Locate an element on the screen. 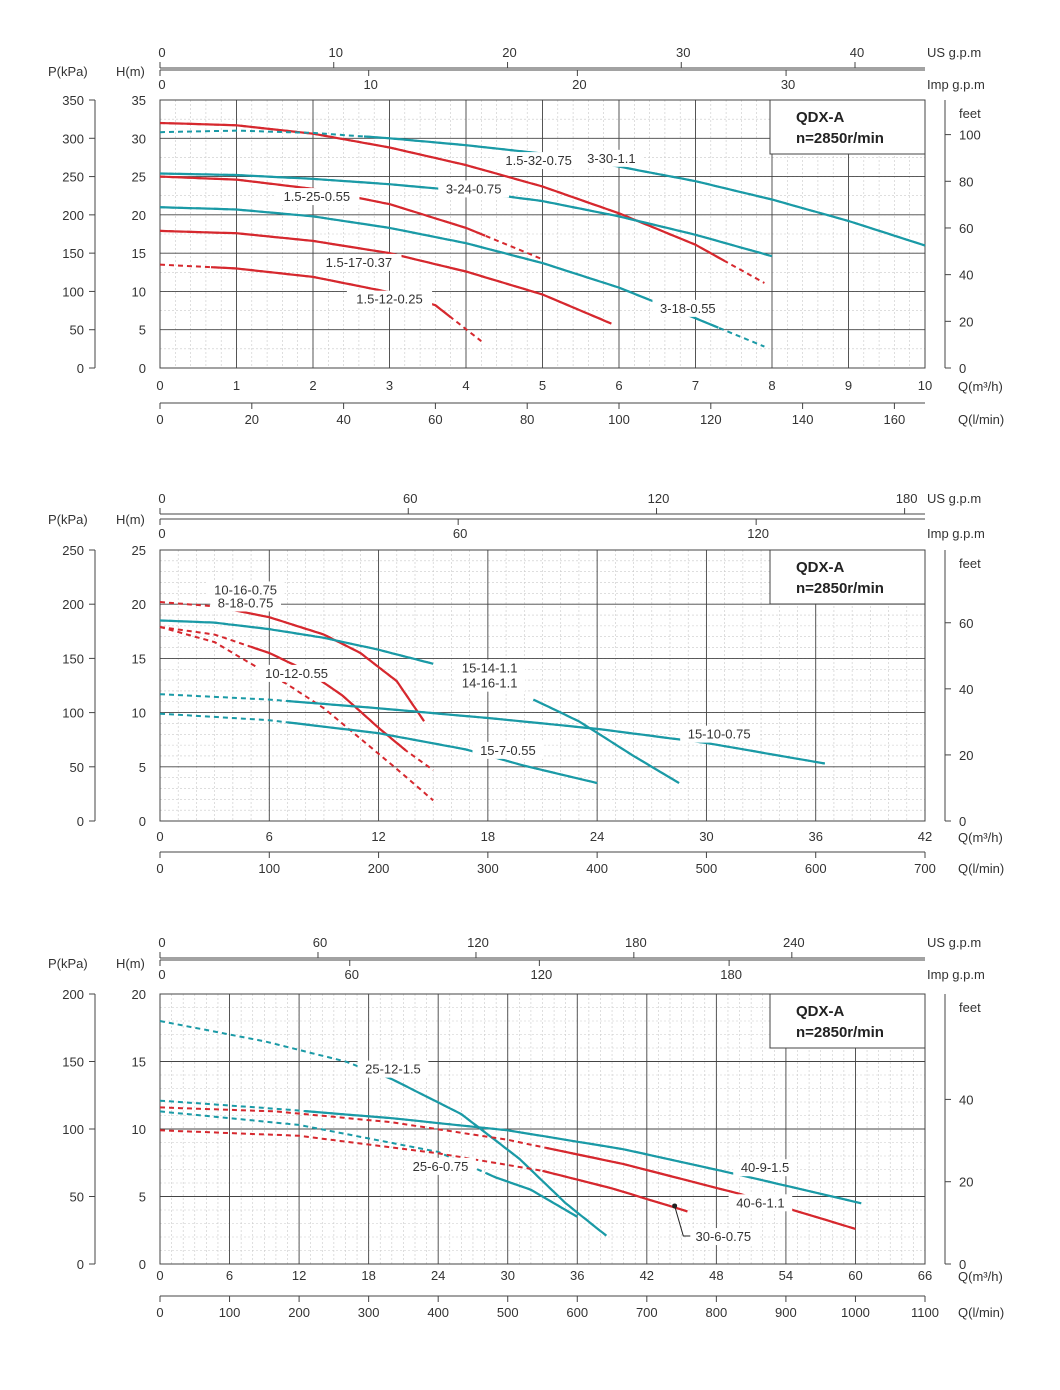 This screenshot has width=1060, height=1390. q-m3h-tick-label: 4 is located at coordinates (465, 385).